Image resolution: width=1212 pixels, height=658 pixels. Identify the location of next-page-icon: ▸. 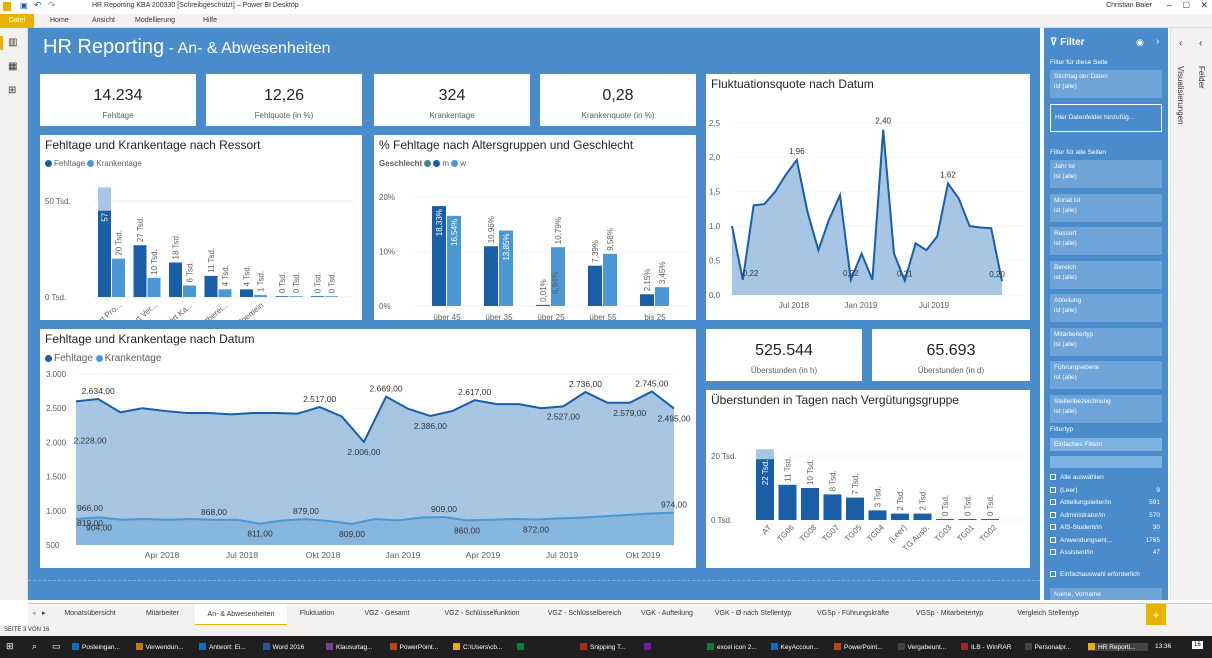
(44, 613).